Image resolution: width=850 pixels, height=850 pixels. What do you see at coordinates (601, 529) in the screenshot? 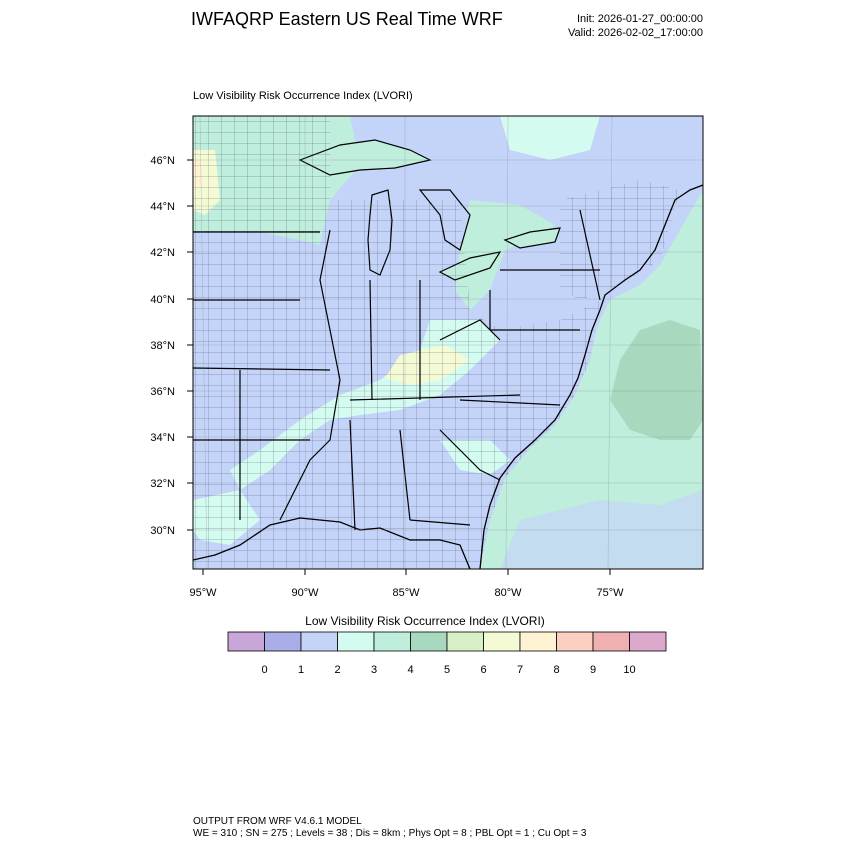
I see `atlantic-blue-patches` at bounding box center [601, 529].